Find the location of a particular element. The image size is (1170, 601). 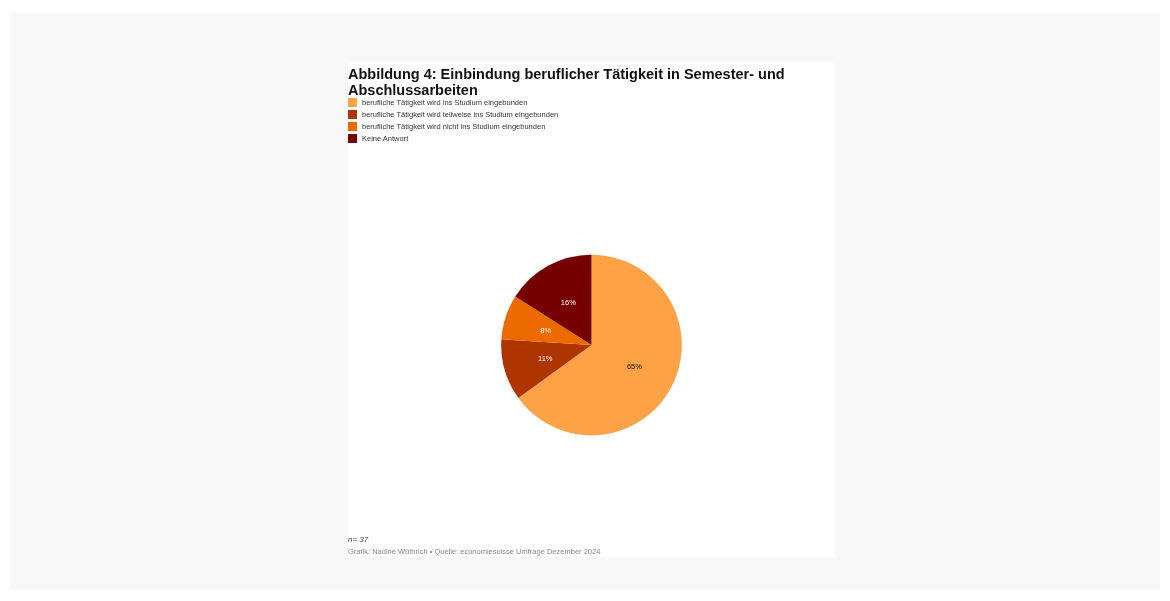

chart-title: Abbildung 4: Einbindung beruflicher Tätigkeit in Semester- und Abschlussarbeiten is located at coordinates (567, 82).